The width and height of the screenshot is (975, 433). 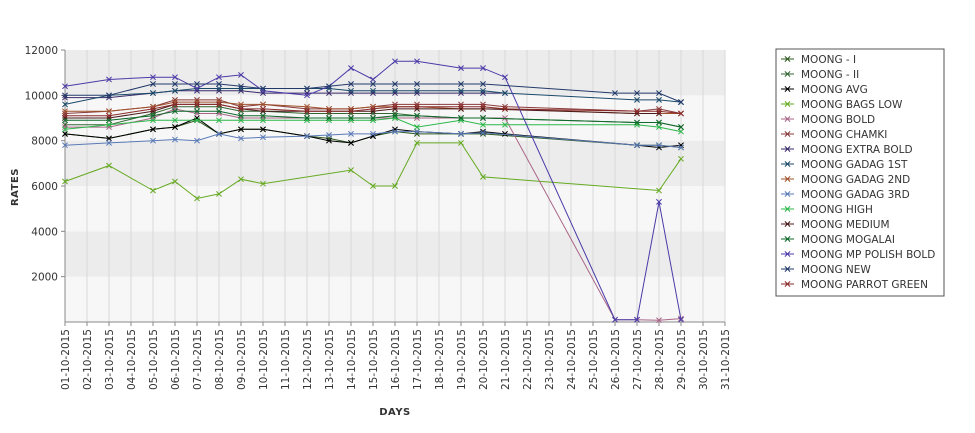 What do you see at coordinates (616, 359) in the screenshot?
I see `x-tick-label: 26-10-2015` at bounding box center [616, 359].